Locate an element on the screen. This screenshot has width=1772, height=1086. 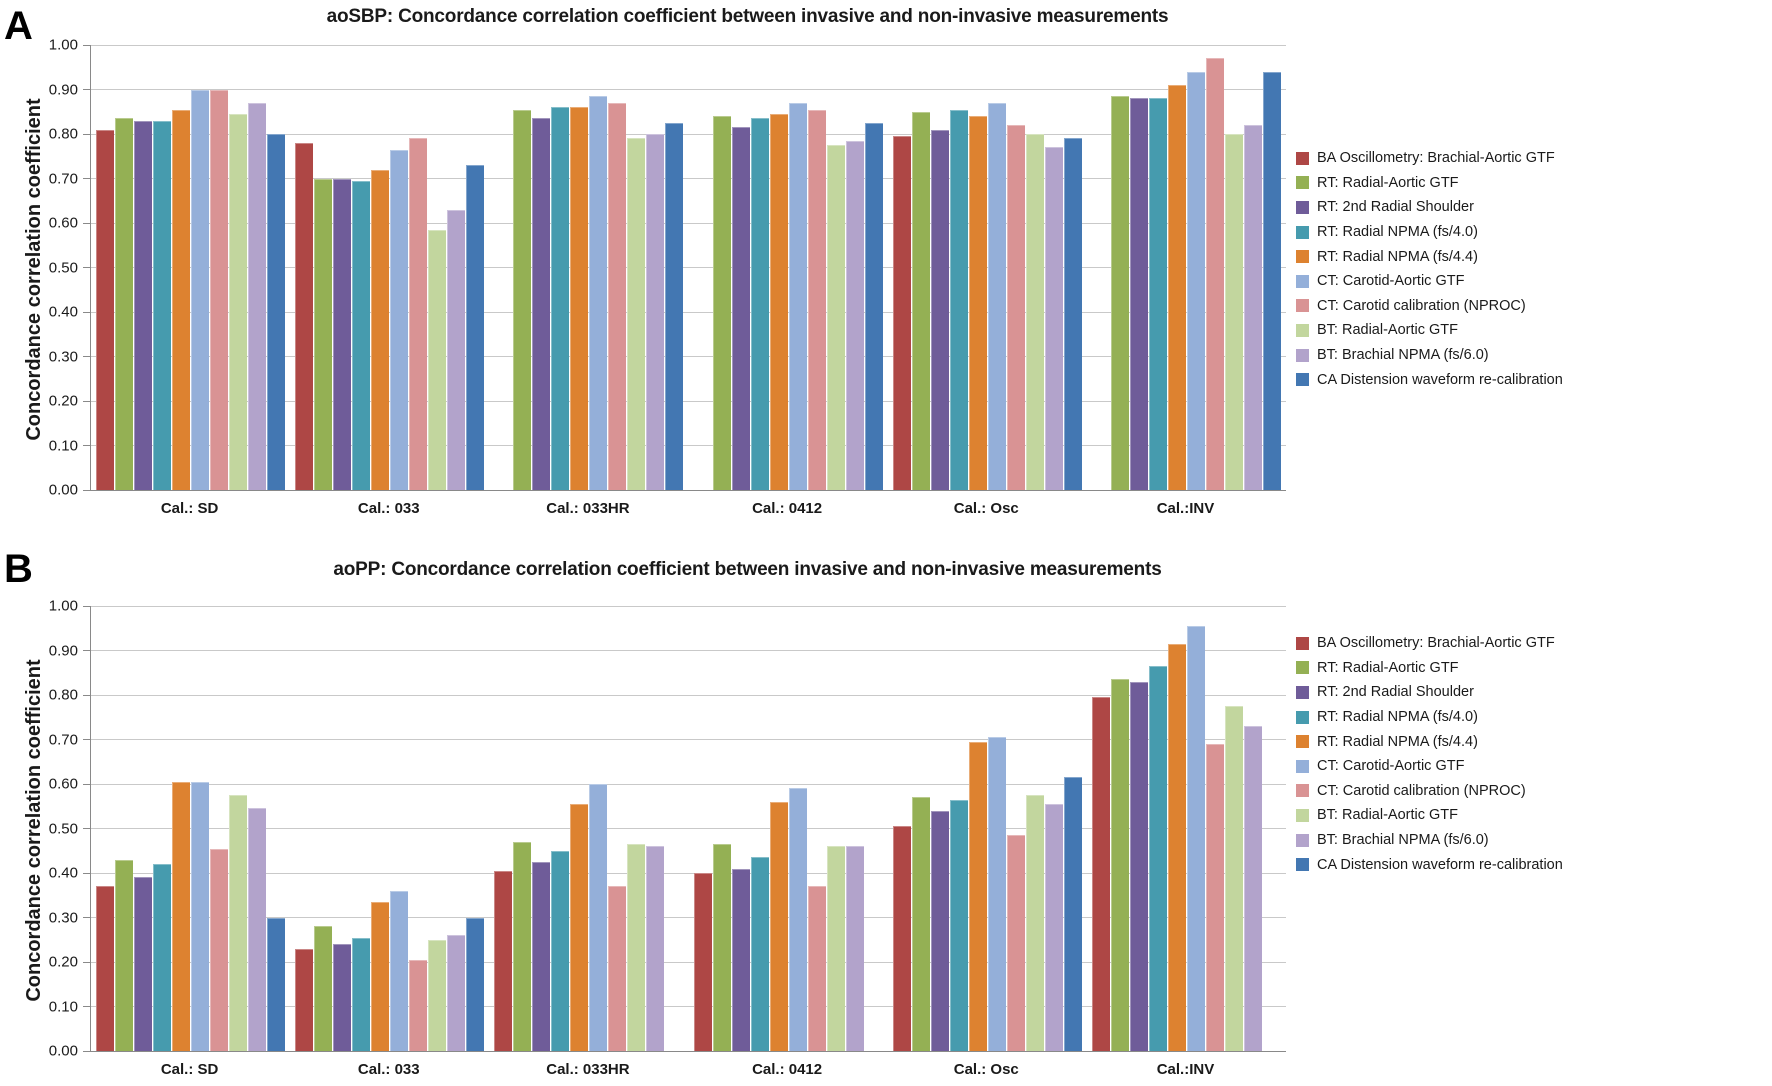
legend-label: RT: 2nd Radial Shoulder is located at coordinates (1395, 692).